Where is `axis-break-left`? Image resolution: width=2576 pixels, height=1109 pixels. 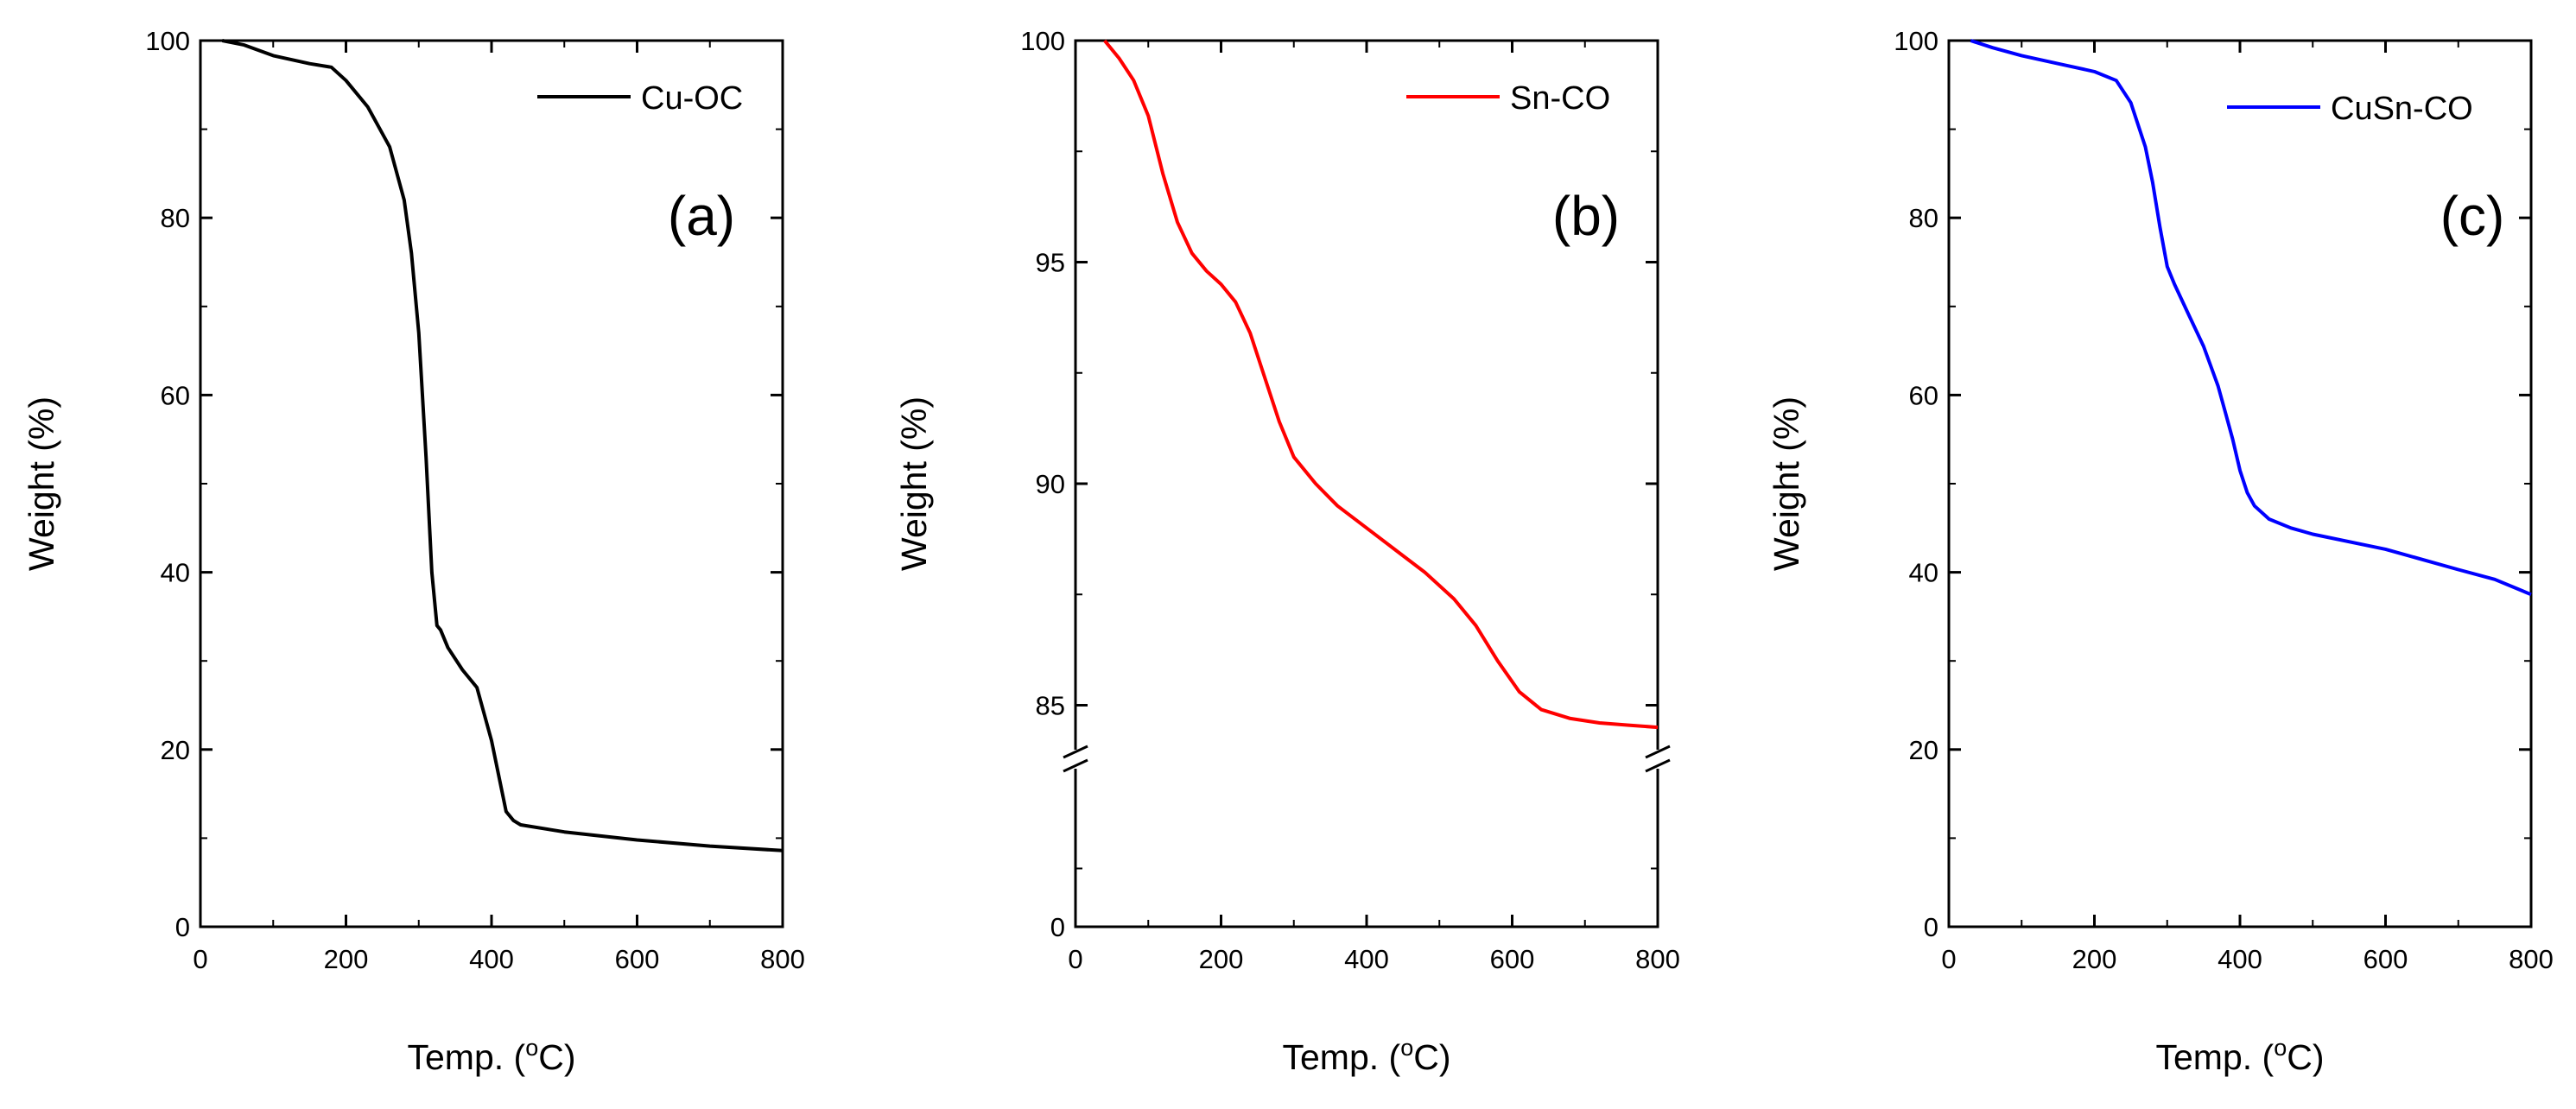
axis-break-left is located at coordinates (1075, 759).